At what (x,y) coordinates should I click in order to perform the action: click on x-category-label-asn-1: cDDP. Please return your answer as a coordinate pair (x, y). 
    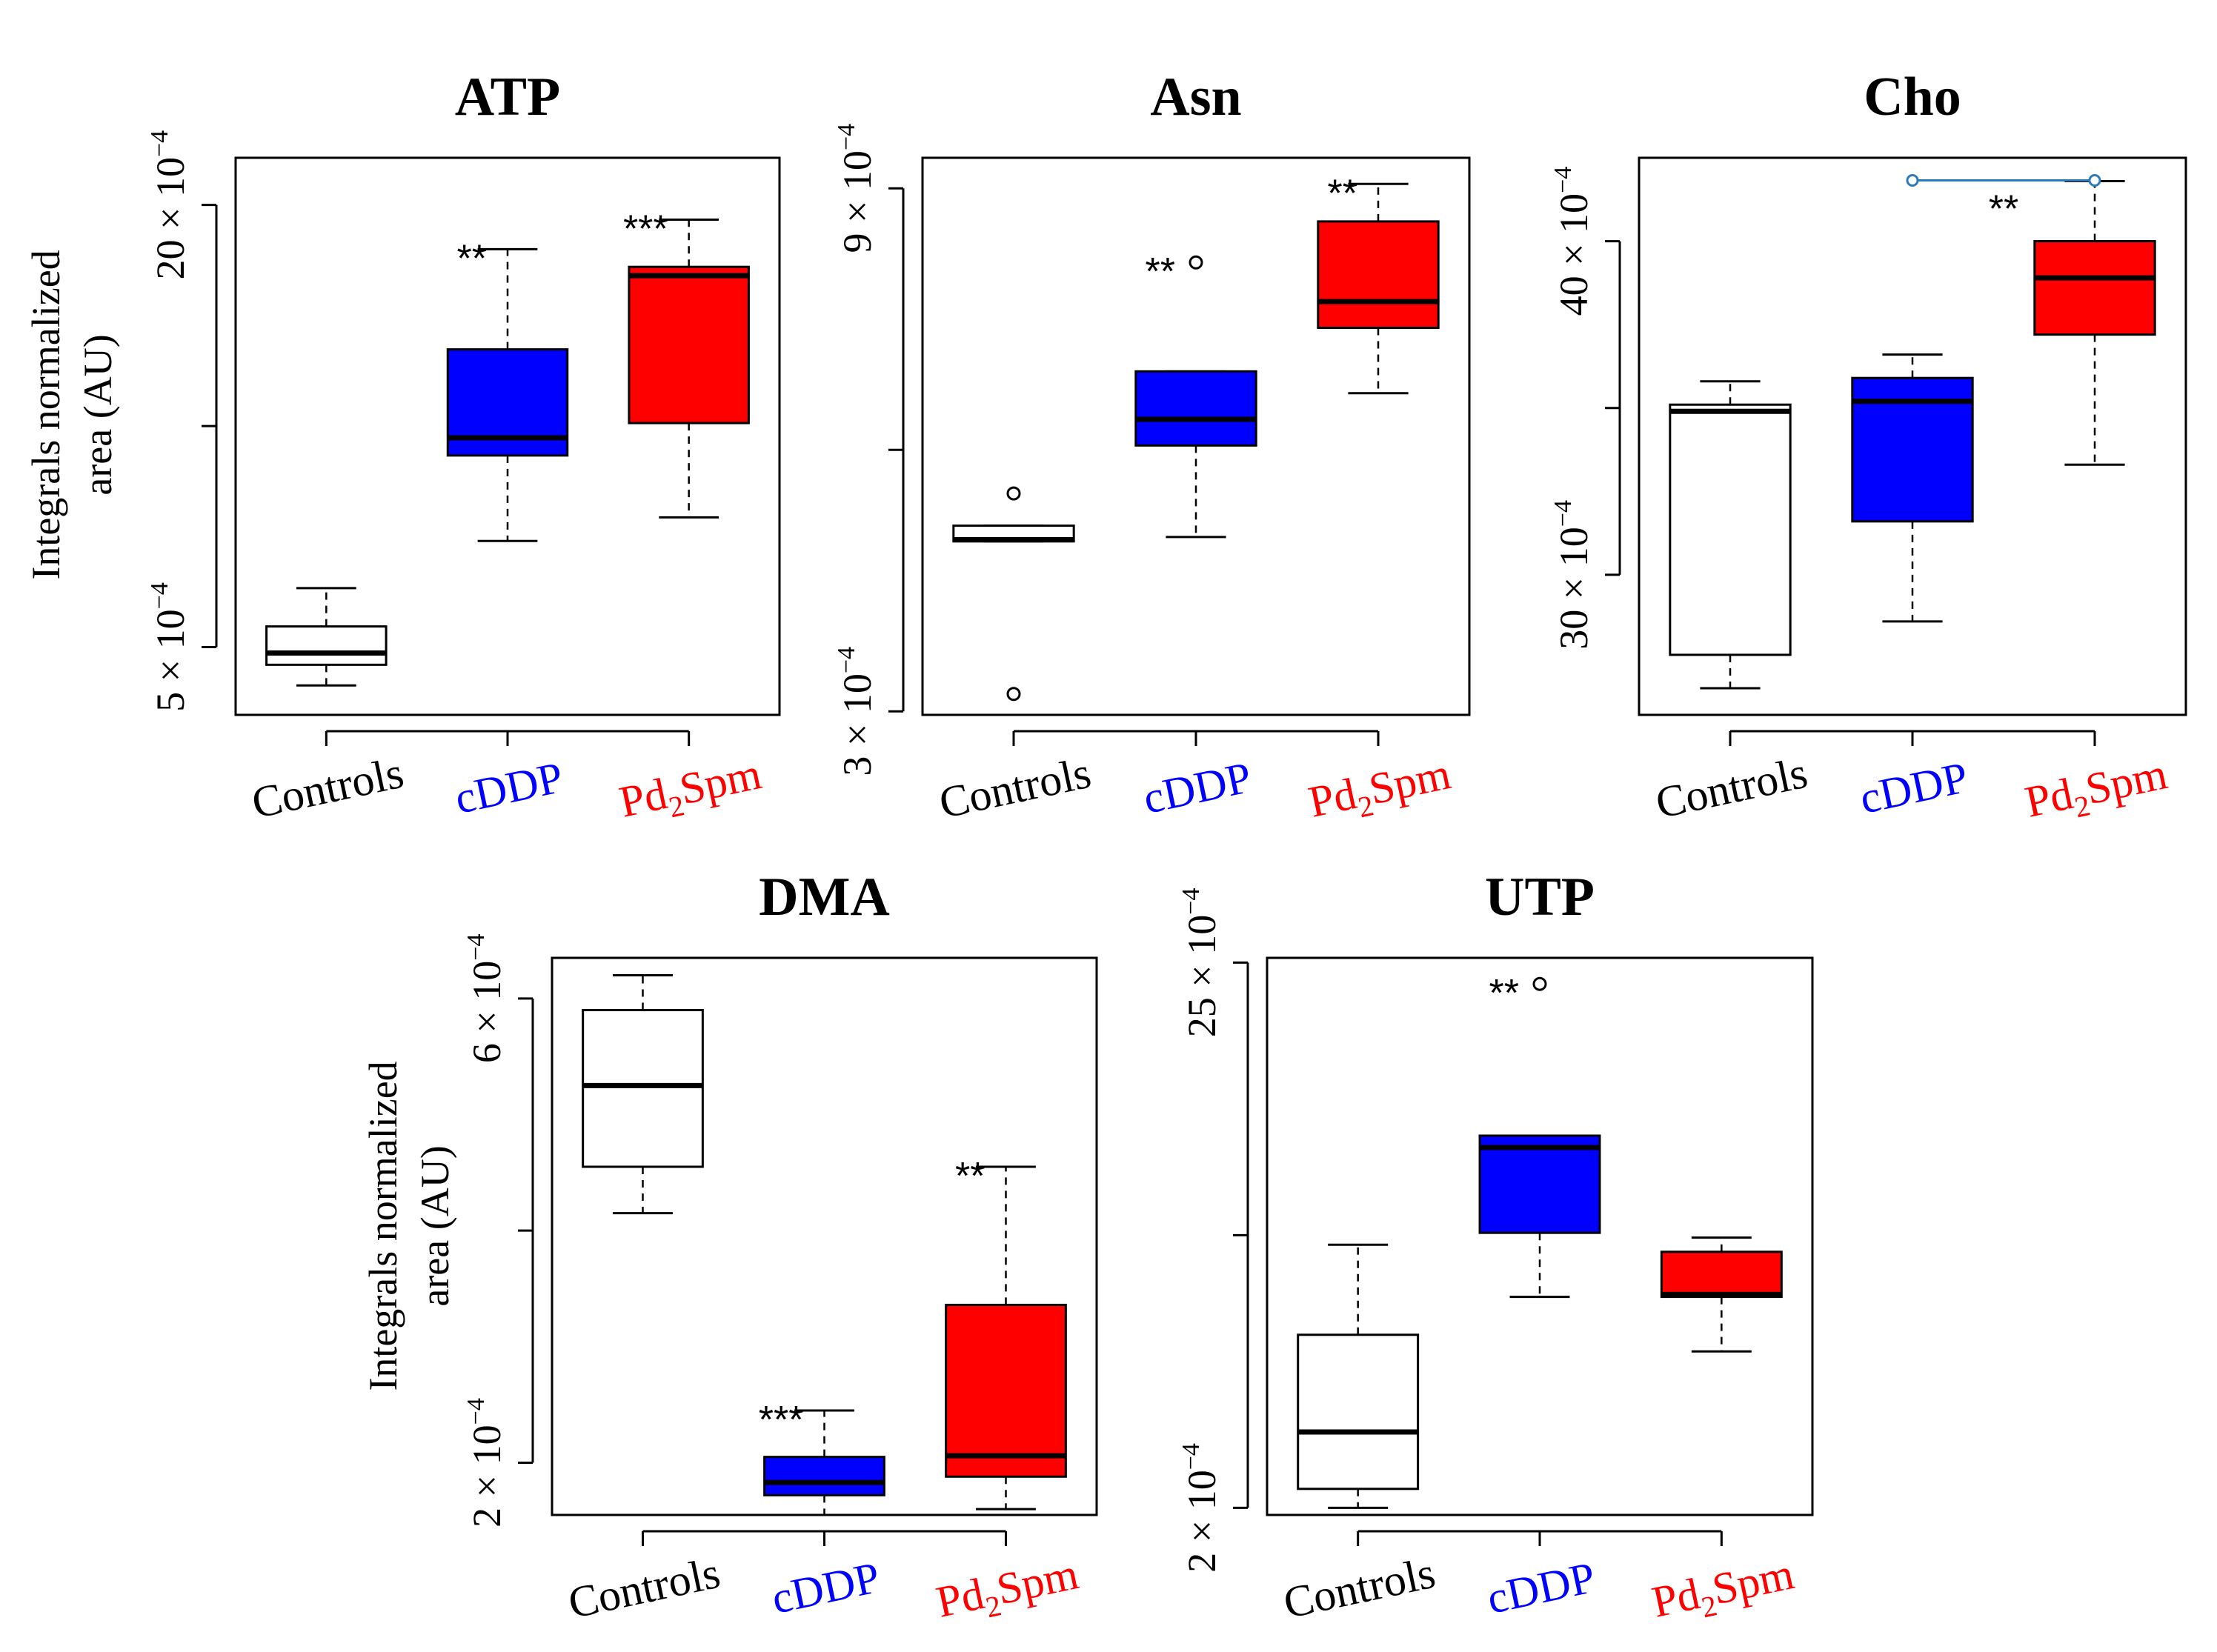
    Looking at the image, I should click on (1197, 788).